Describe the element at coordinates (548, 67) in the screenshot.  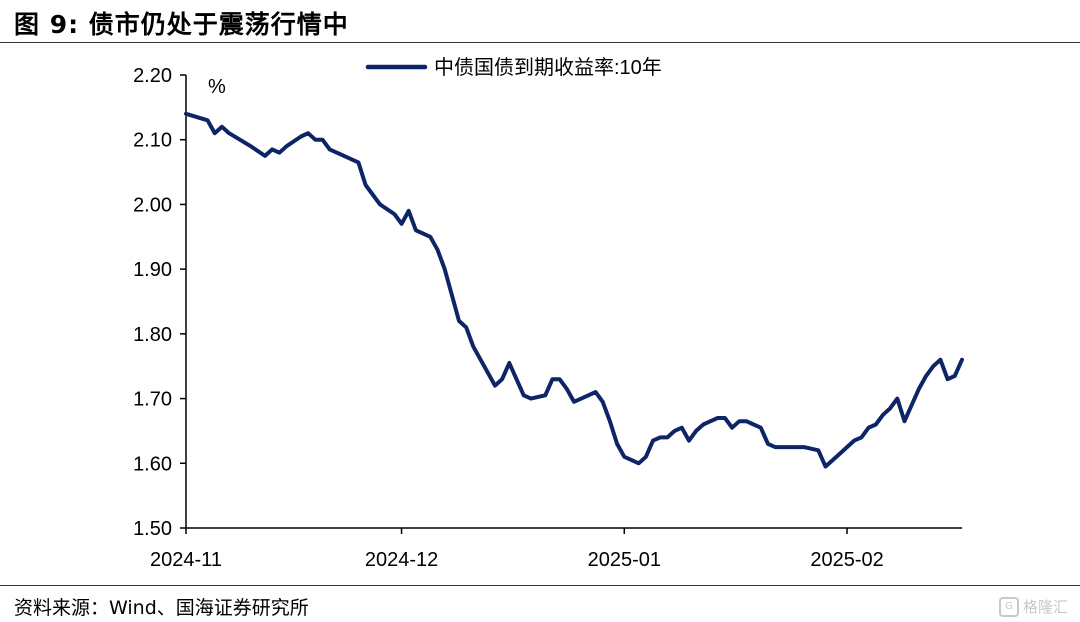
I see `legend-label: 中债国债到期收益率:10年` at that location.